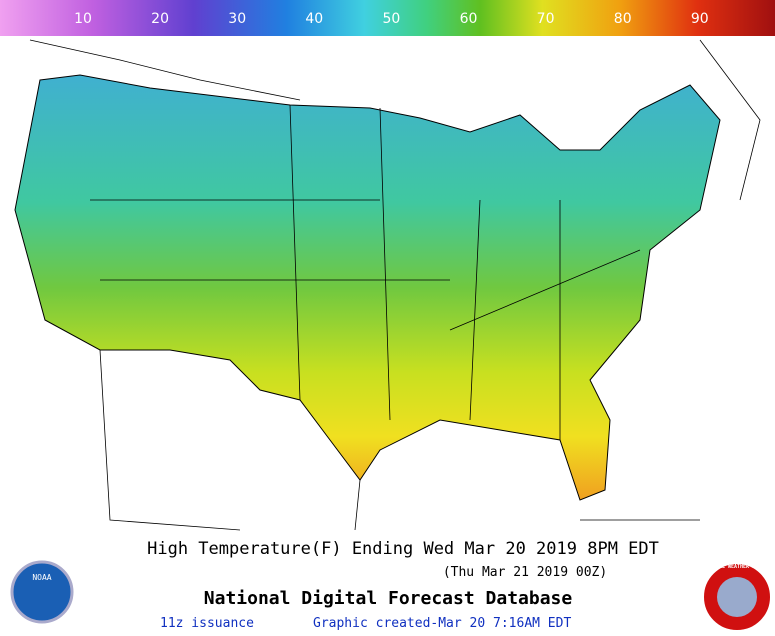  Describe the element at coordinates (388, 598) in the screenshot. I see `product: National Digital Forecast Database` at that location.